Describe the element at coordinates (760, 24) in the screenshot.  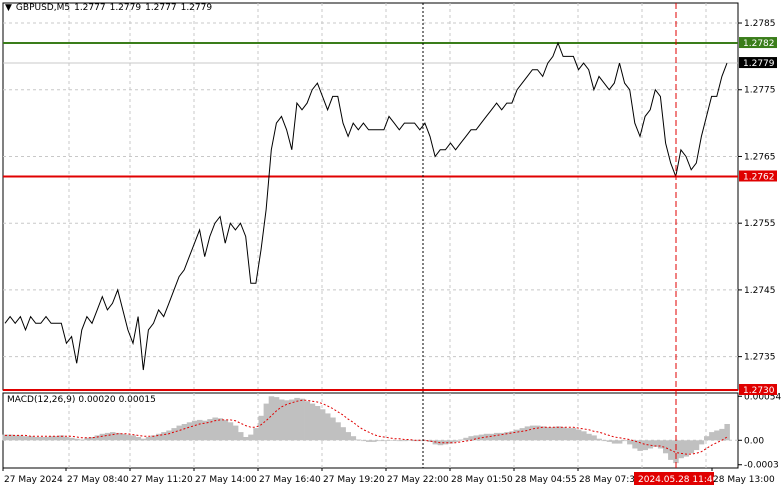
I see `y-tick-label: 1.2785` at that location.